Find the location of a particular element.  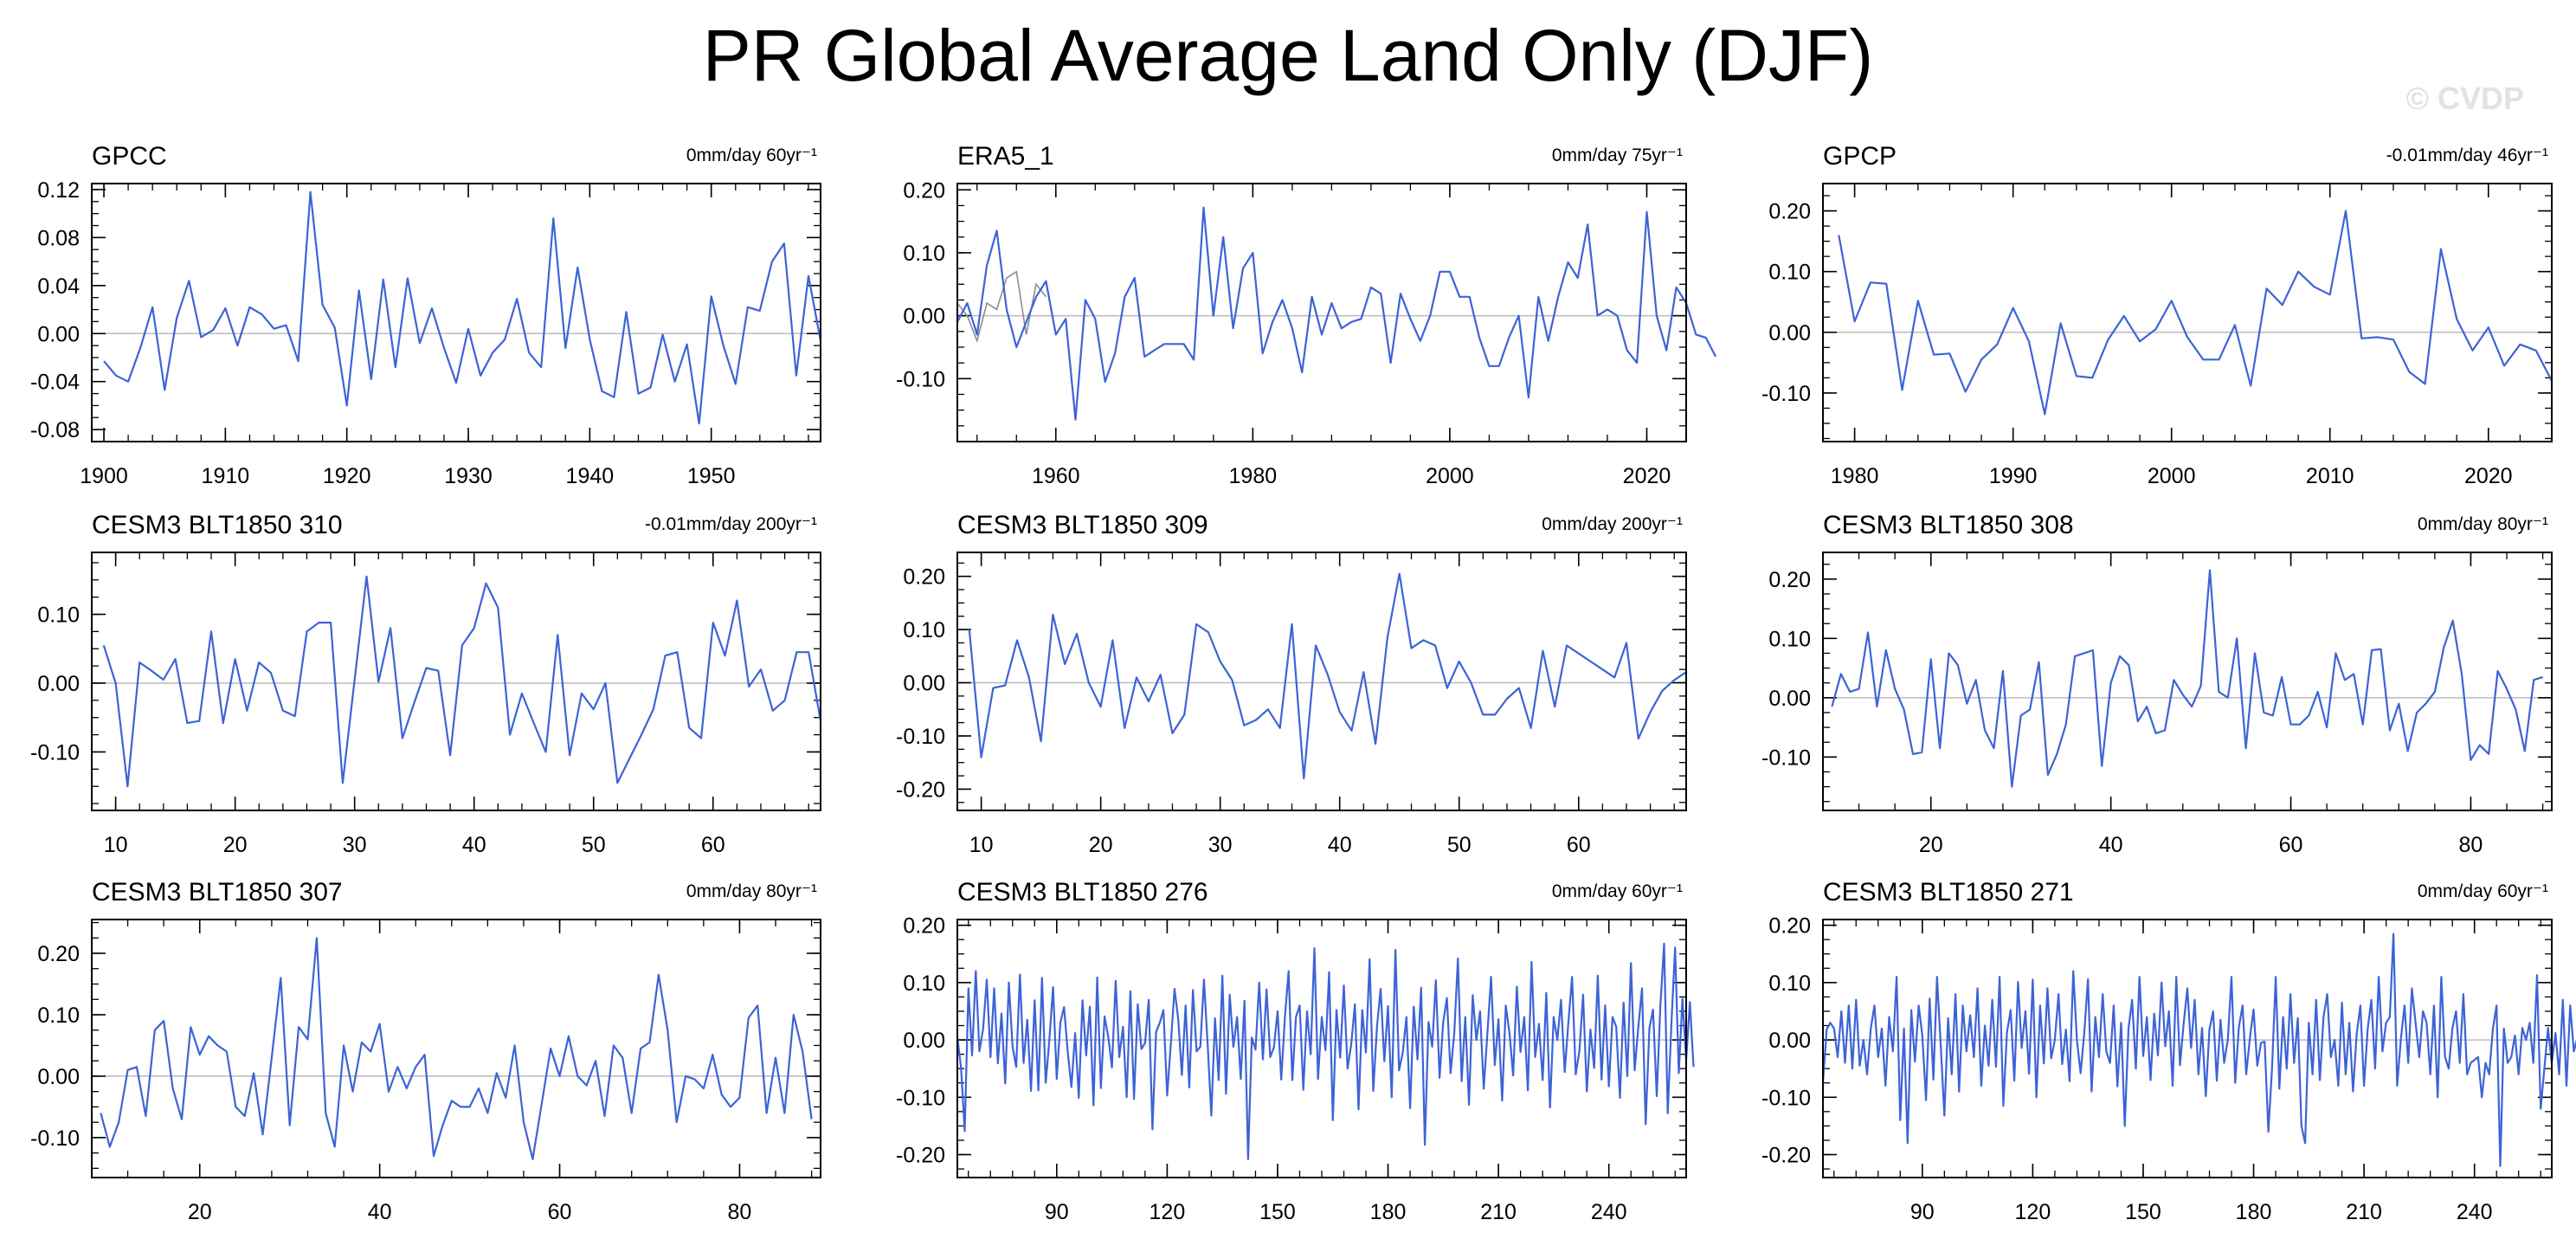

x-tick-label: 1920 is located at coordinates (347, 476).